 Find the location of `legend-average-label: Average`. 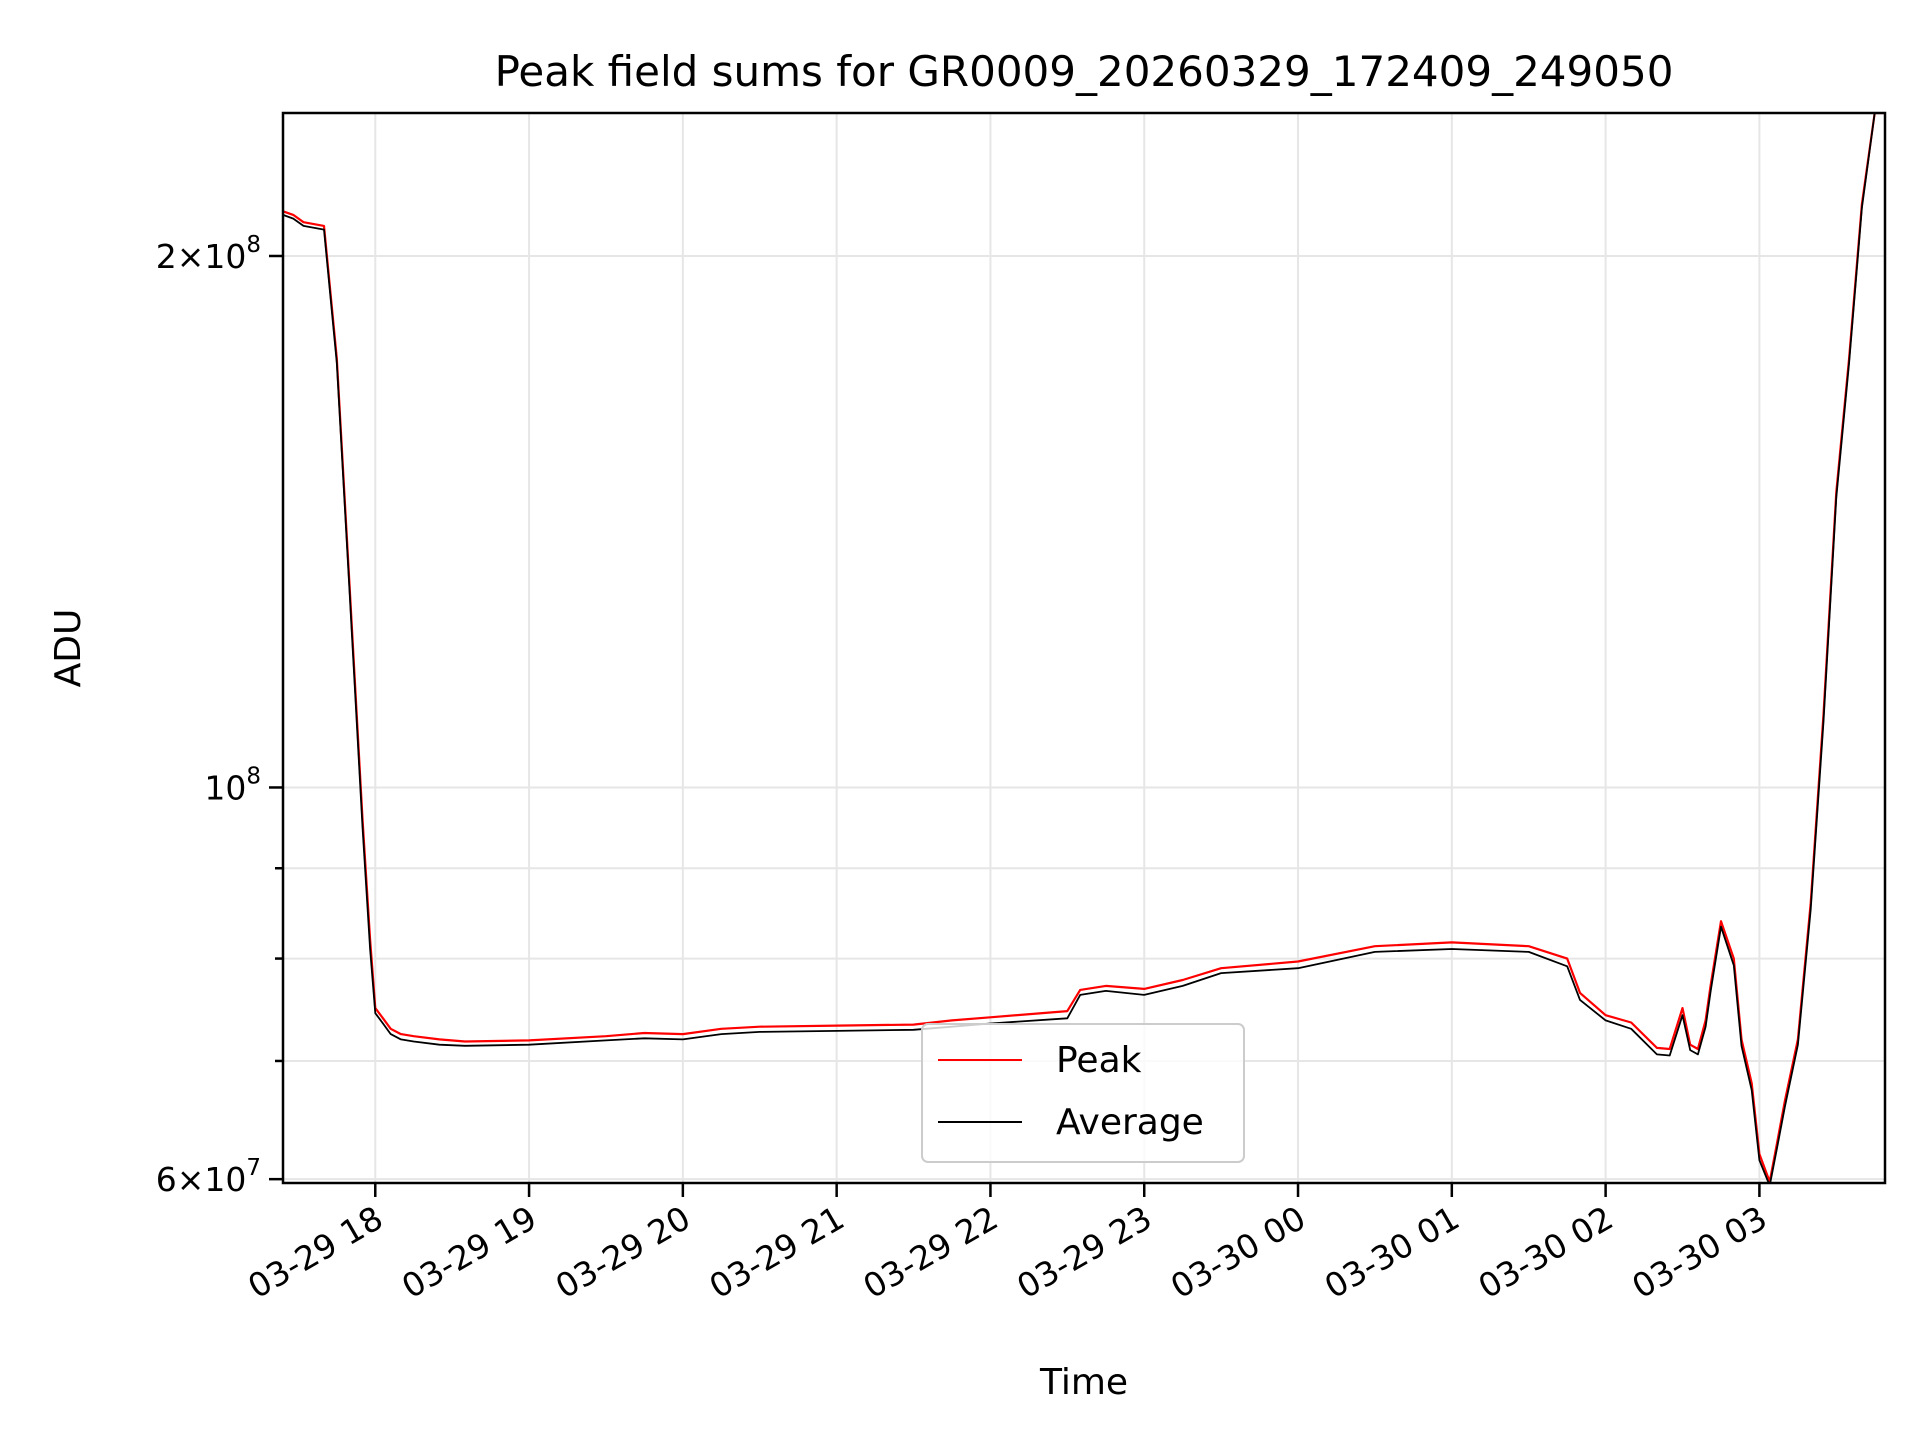

legend-average-label: Average is located at coordinates (1130, 1122).